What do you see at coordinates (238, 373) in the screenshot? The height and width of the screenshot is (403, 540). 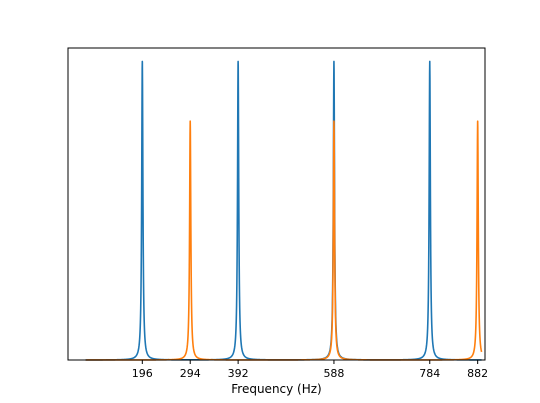 I see `x-tick-label: 392` at bounding box center [238, 373].